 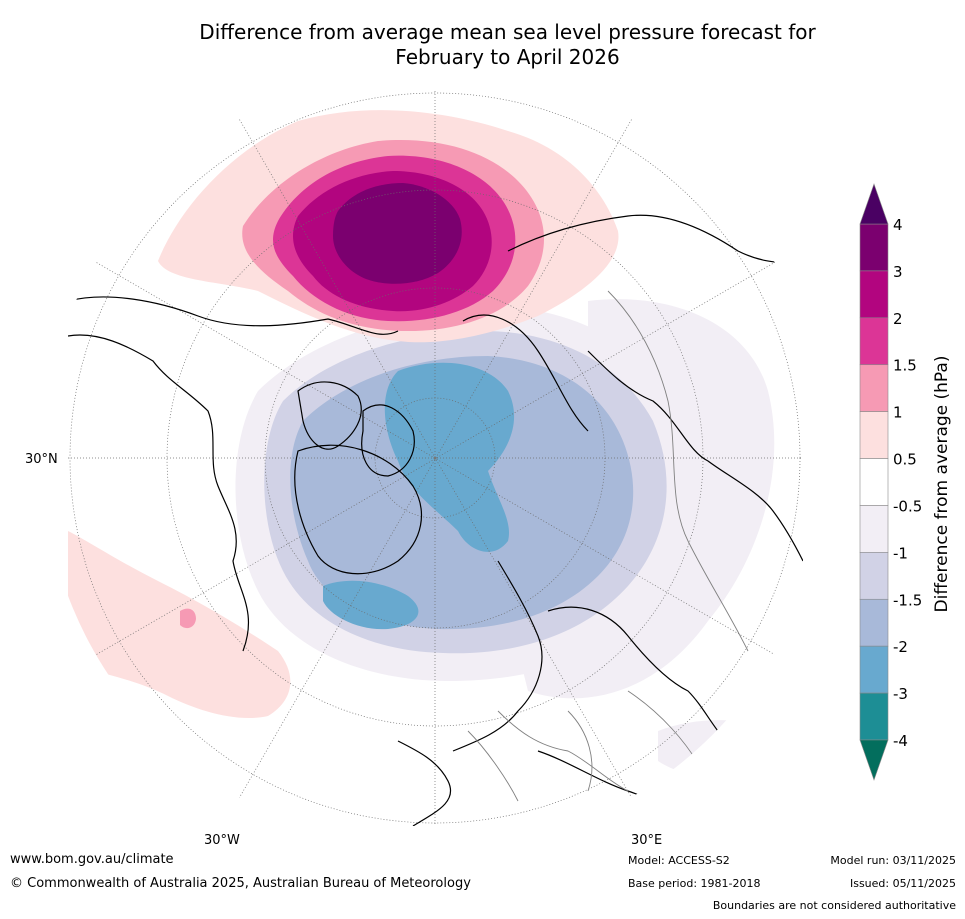 What do you see at coordinates (92, 859) in the screenshot?
I see `footer-website: www.bom.gov.au/climate` at bounding box center [92, 859].